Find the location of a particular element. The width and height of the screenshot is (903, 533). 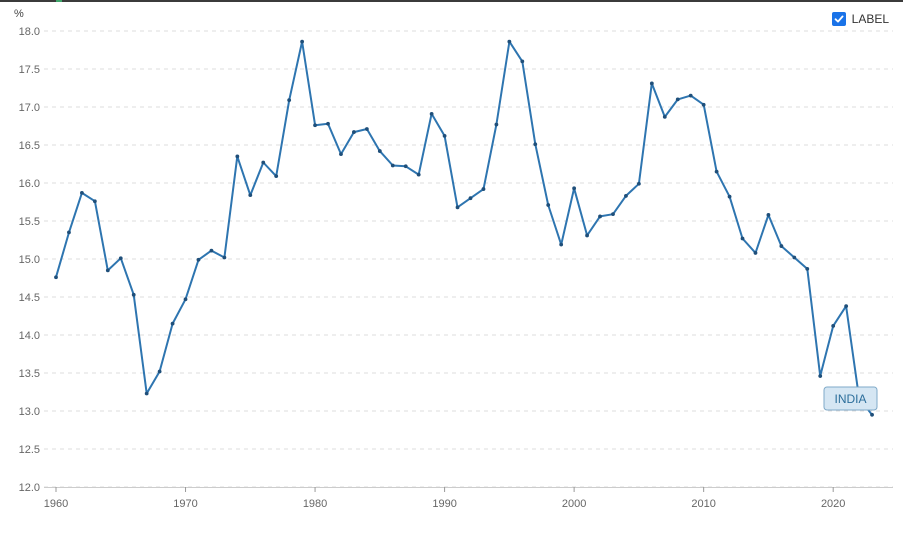

y-tick-label: 12.0 is located at coordinates (29, 488).